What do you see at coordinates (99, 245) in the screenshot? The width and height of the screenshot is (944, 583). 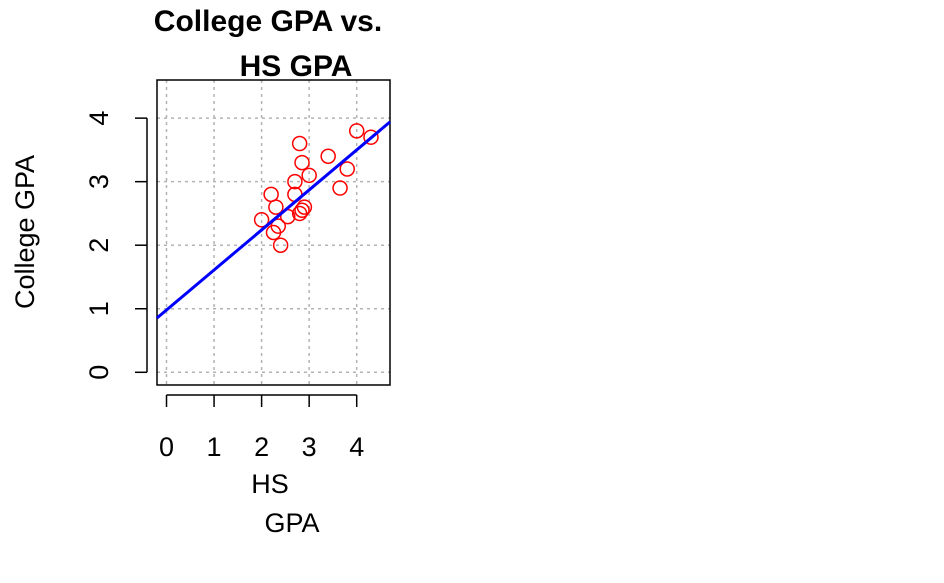 I see `y-tick-label: 2` at bounding box center [99, 245].